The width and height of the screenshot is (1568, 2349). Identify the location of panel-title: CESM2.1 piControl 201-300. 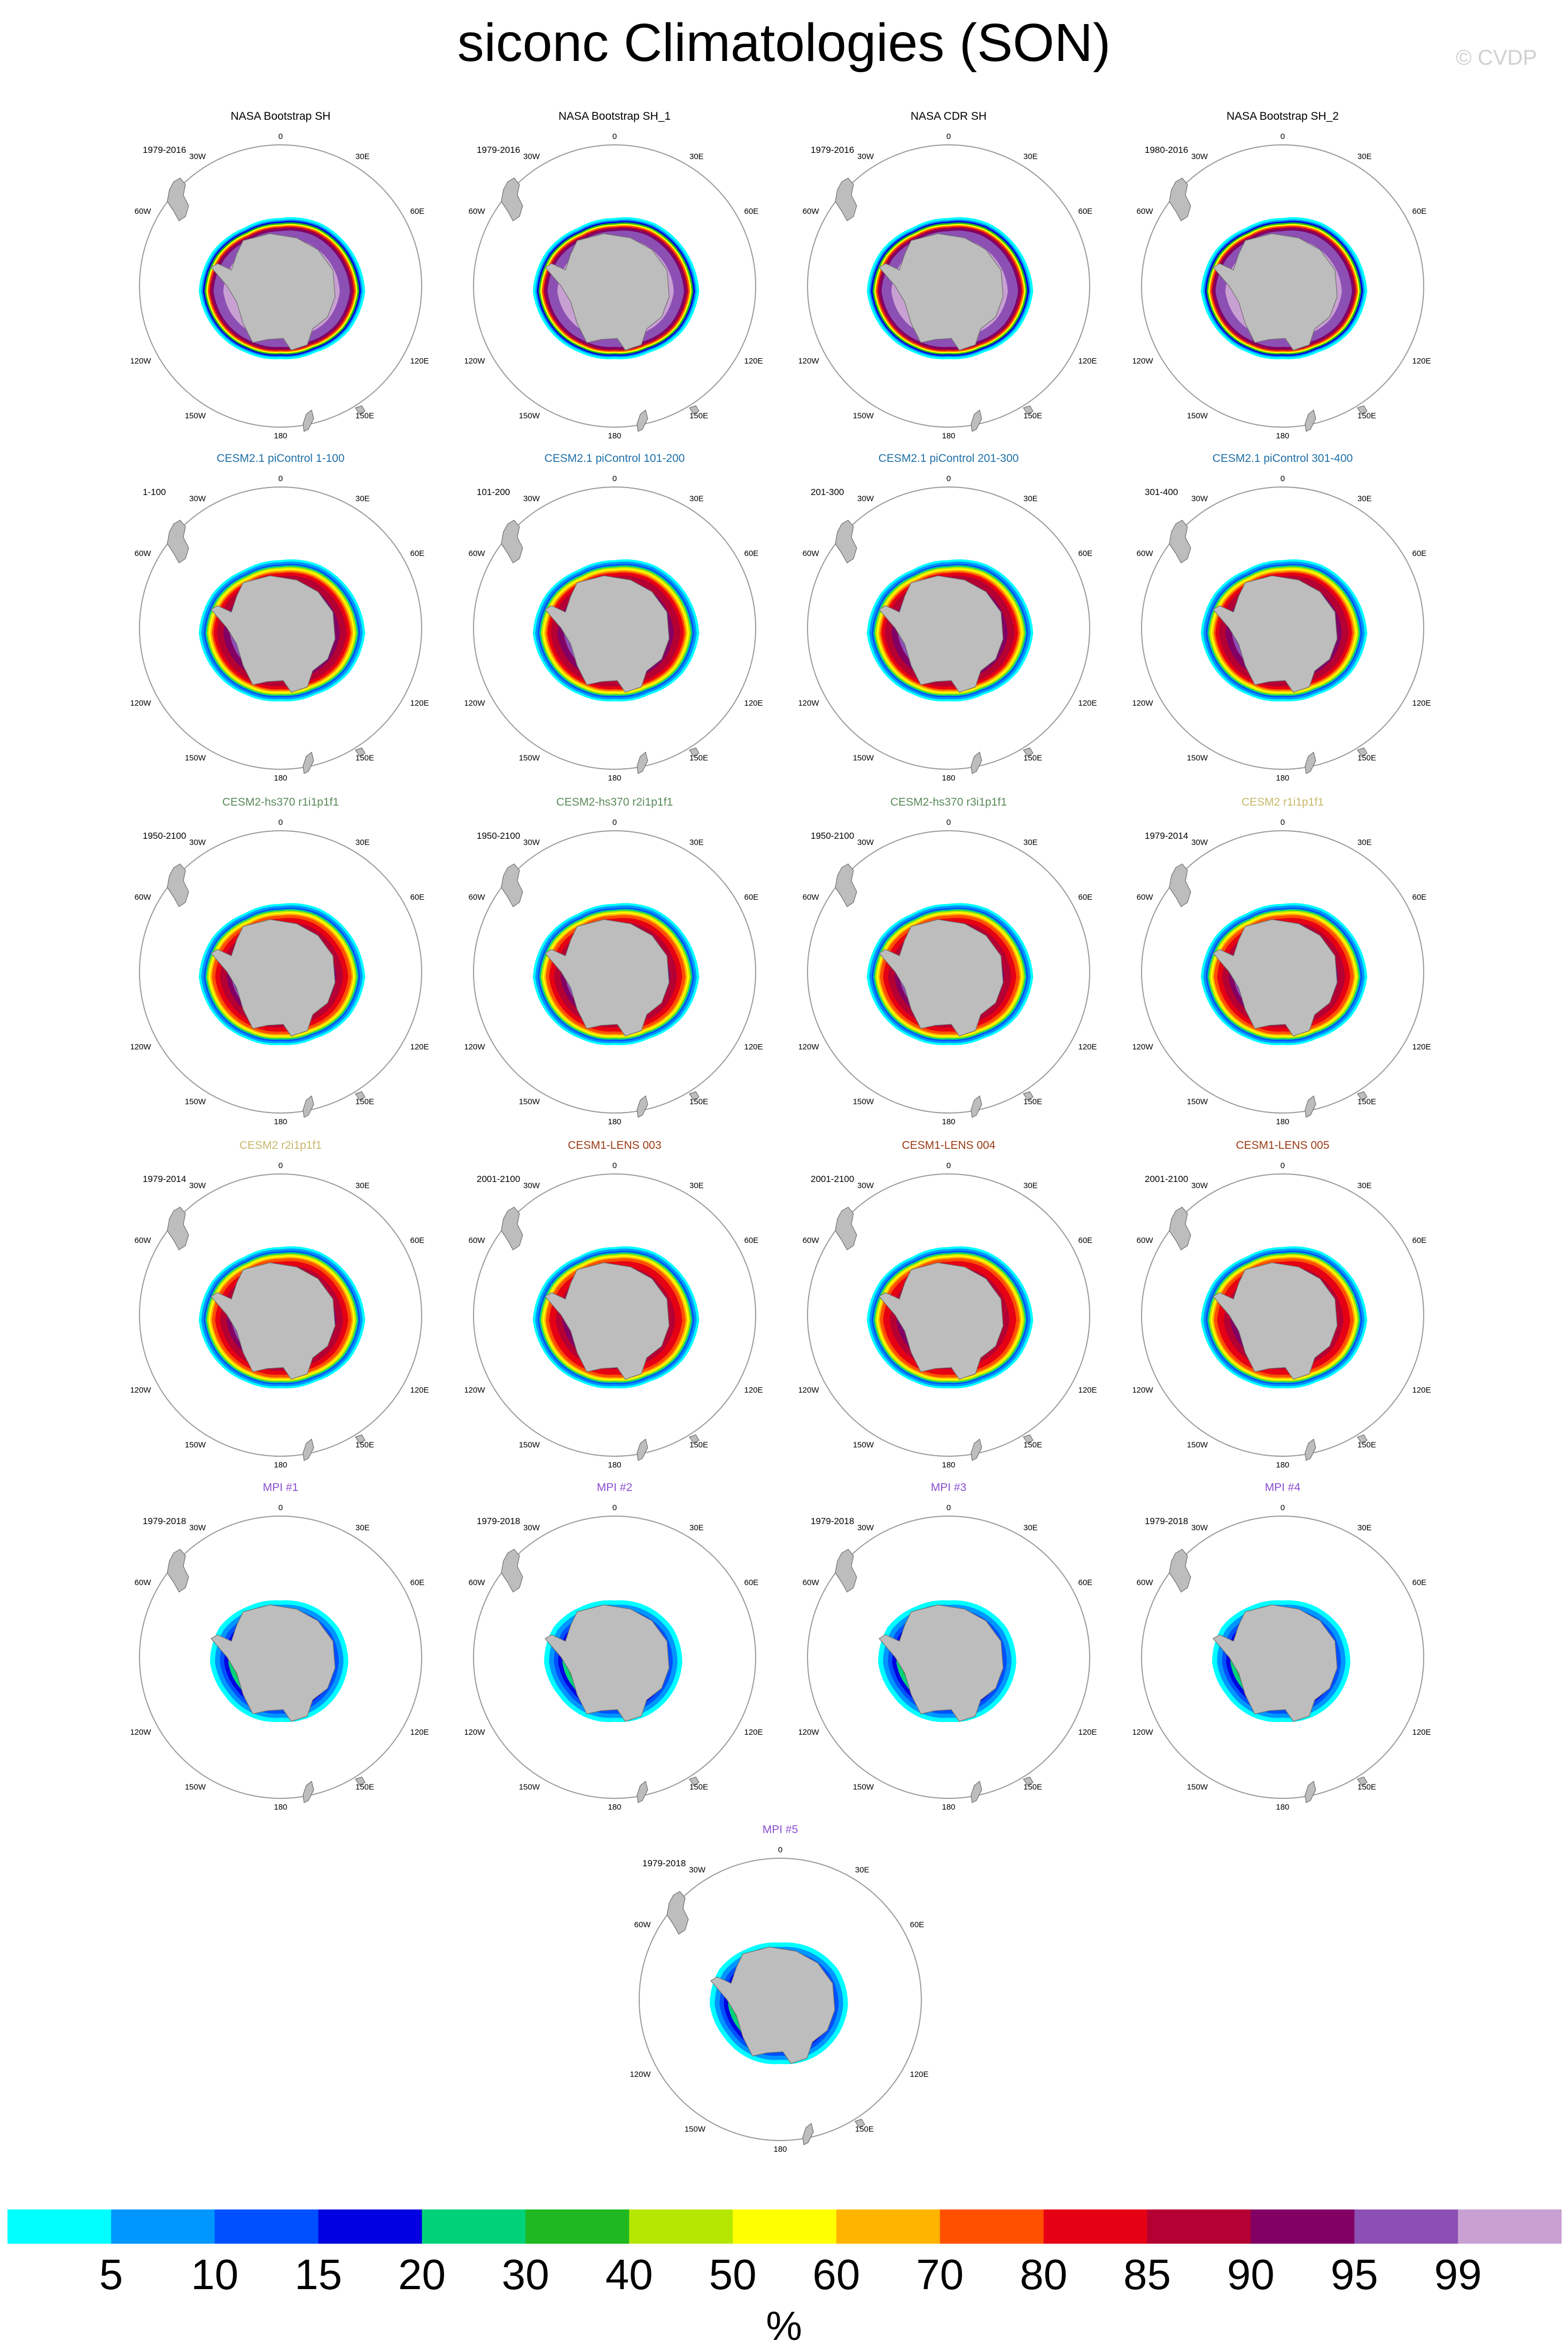
(949, 458).